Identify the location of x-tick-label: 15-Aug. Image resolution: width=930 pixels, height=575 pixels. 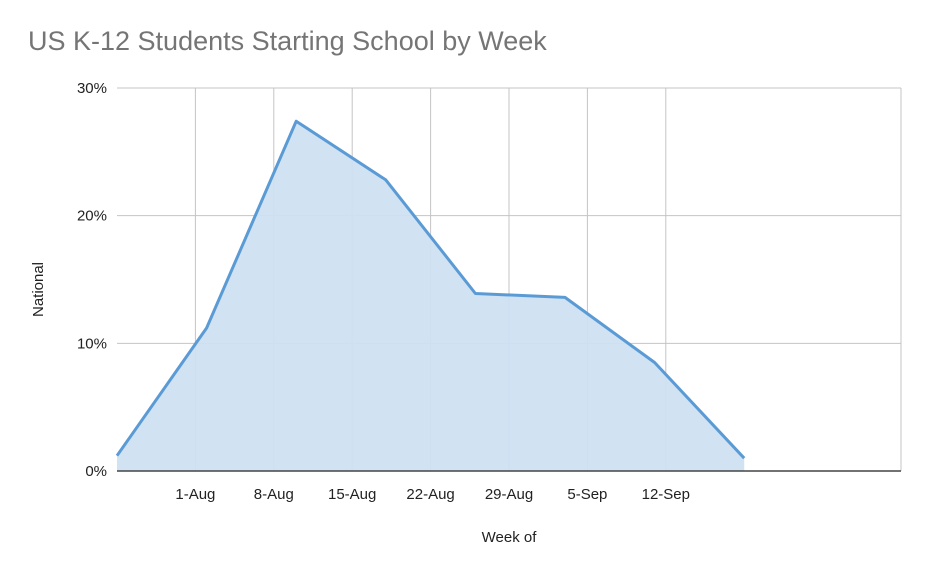
(352, 494).